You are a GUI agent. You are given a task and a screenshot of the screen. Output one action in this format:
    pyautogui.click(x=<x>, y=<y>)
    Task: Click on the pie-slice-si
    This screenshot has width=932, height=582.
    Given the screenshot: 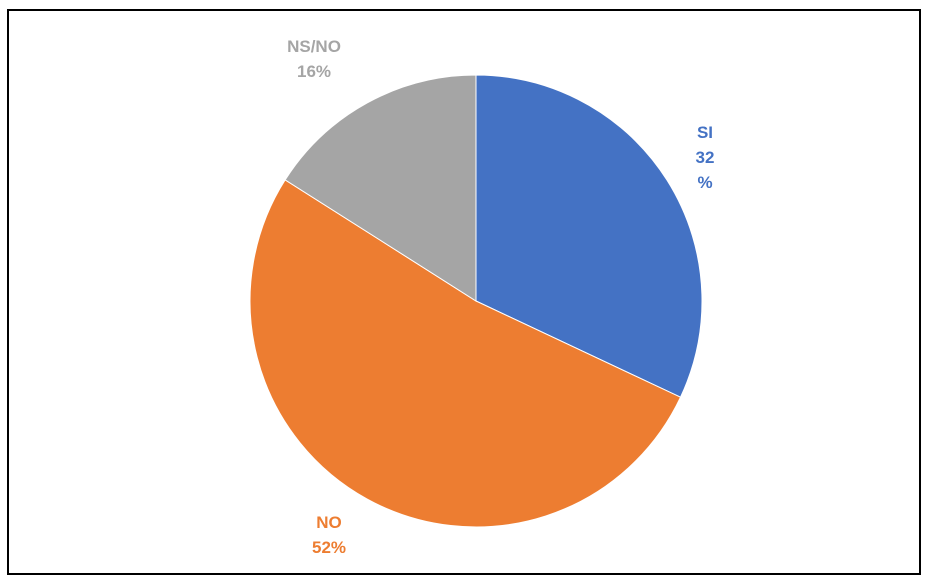 What is the action you would take?
    pyautogui.click(x=589, y=236)
    